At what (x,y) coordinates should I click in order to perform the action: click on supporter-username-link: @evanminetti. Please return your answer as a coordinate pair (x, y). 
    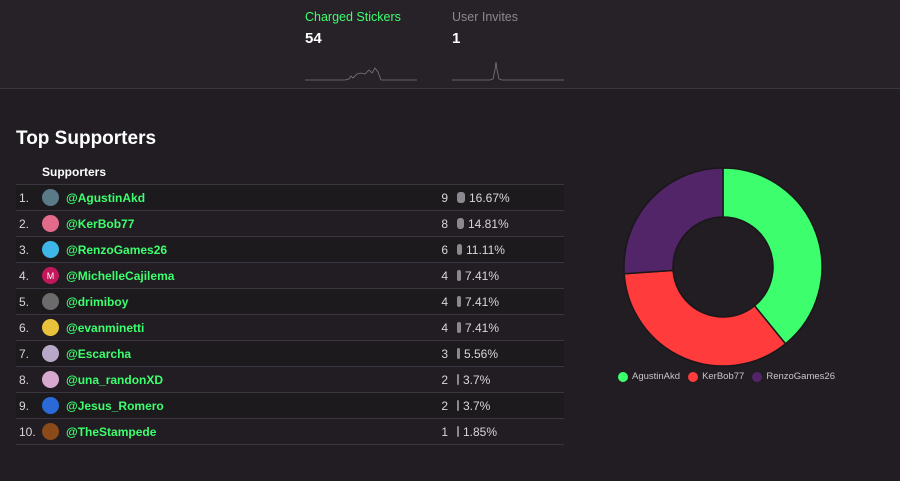
    Looking at the image, I should click on (105, 328).